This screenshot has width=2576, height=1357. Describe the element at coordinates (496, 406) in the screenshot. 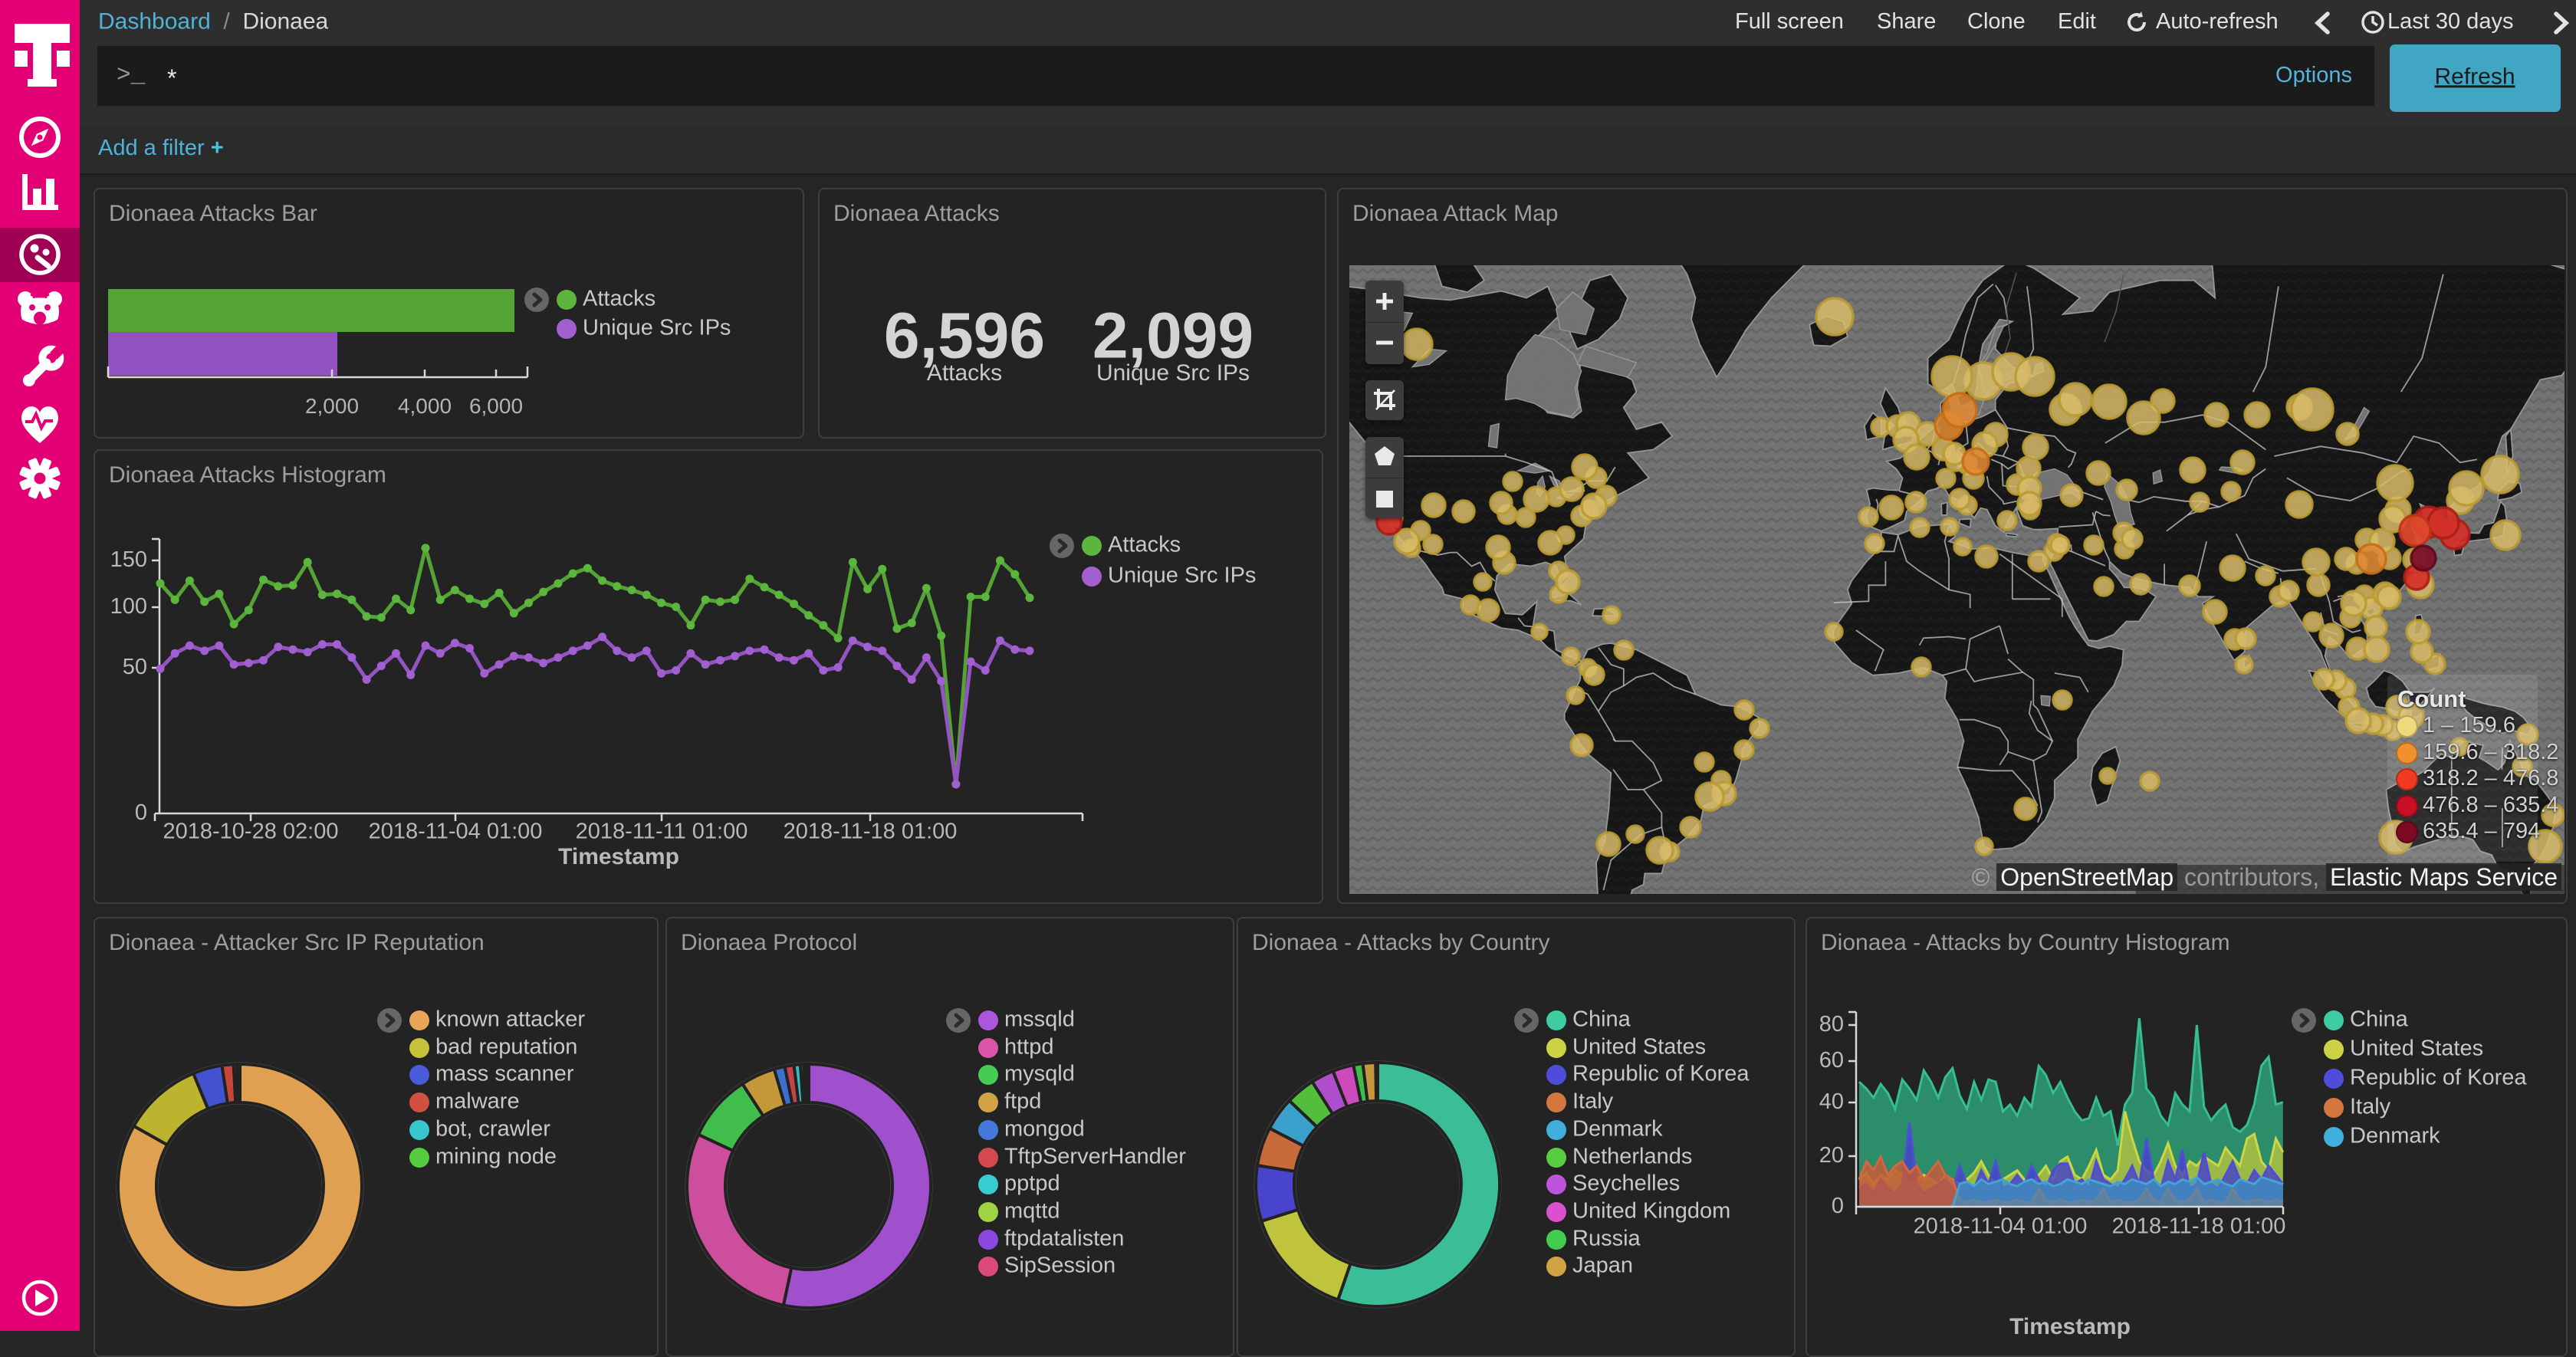

I see `svg-text: 6,000` at that location.